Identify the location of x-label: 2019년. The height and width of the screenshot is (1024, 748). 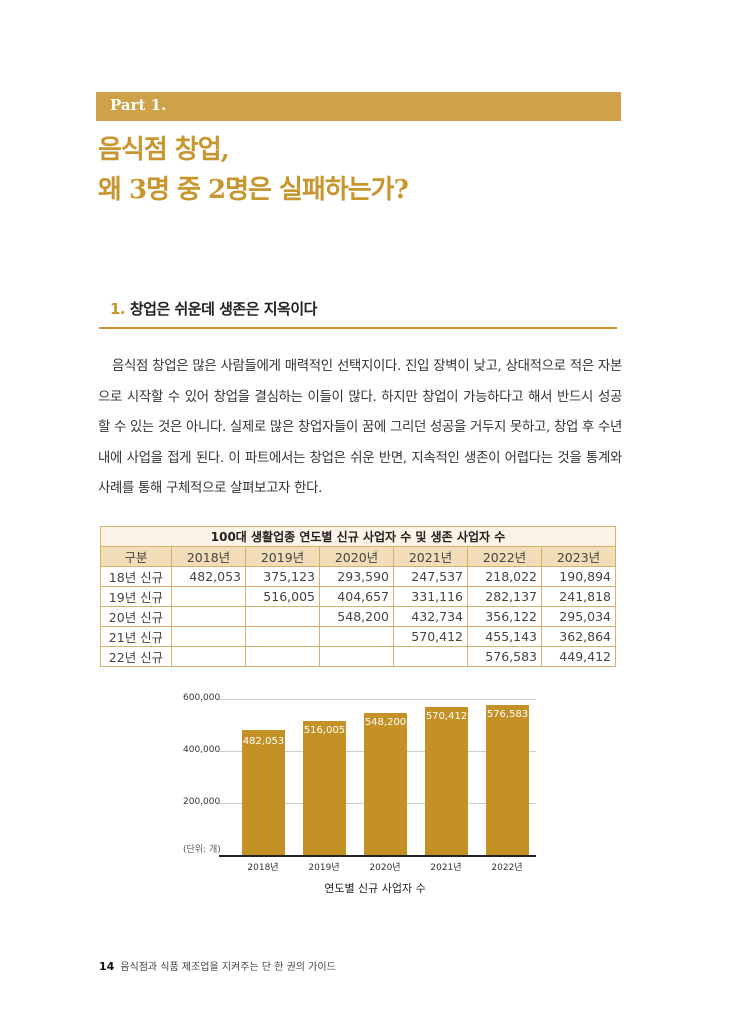
(324, 868).